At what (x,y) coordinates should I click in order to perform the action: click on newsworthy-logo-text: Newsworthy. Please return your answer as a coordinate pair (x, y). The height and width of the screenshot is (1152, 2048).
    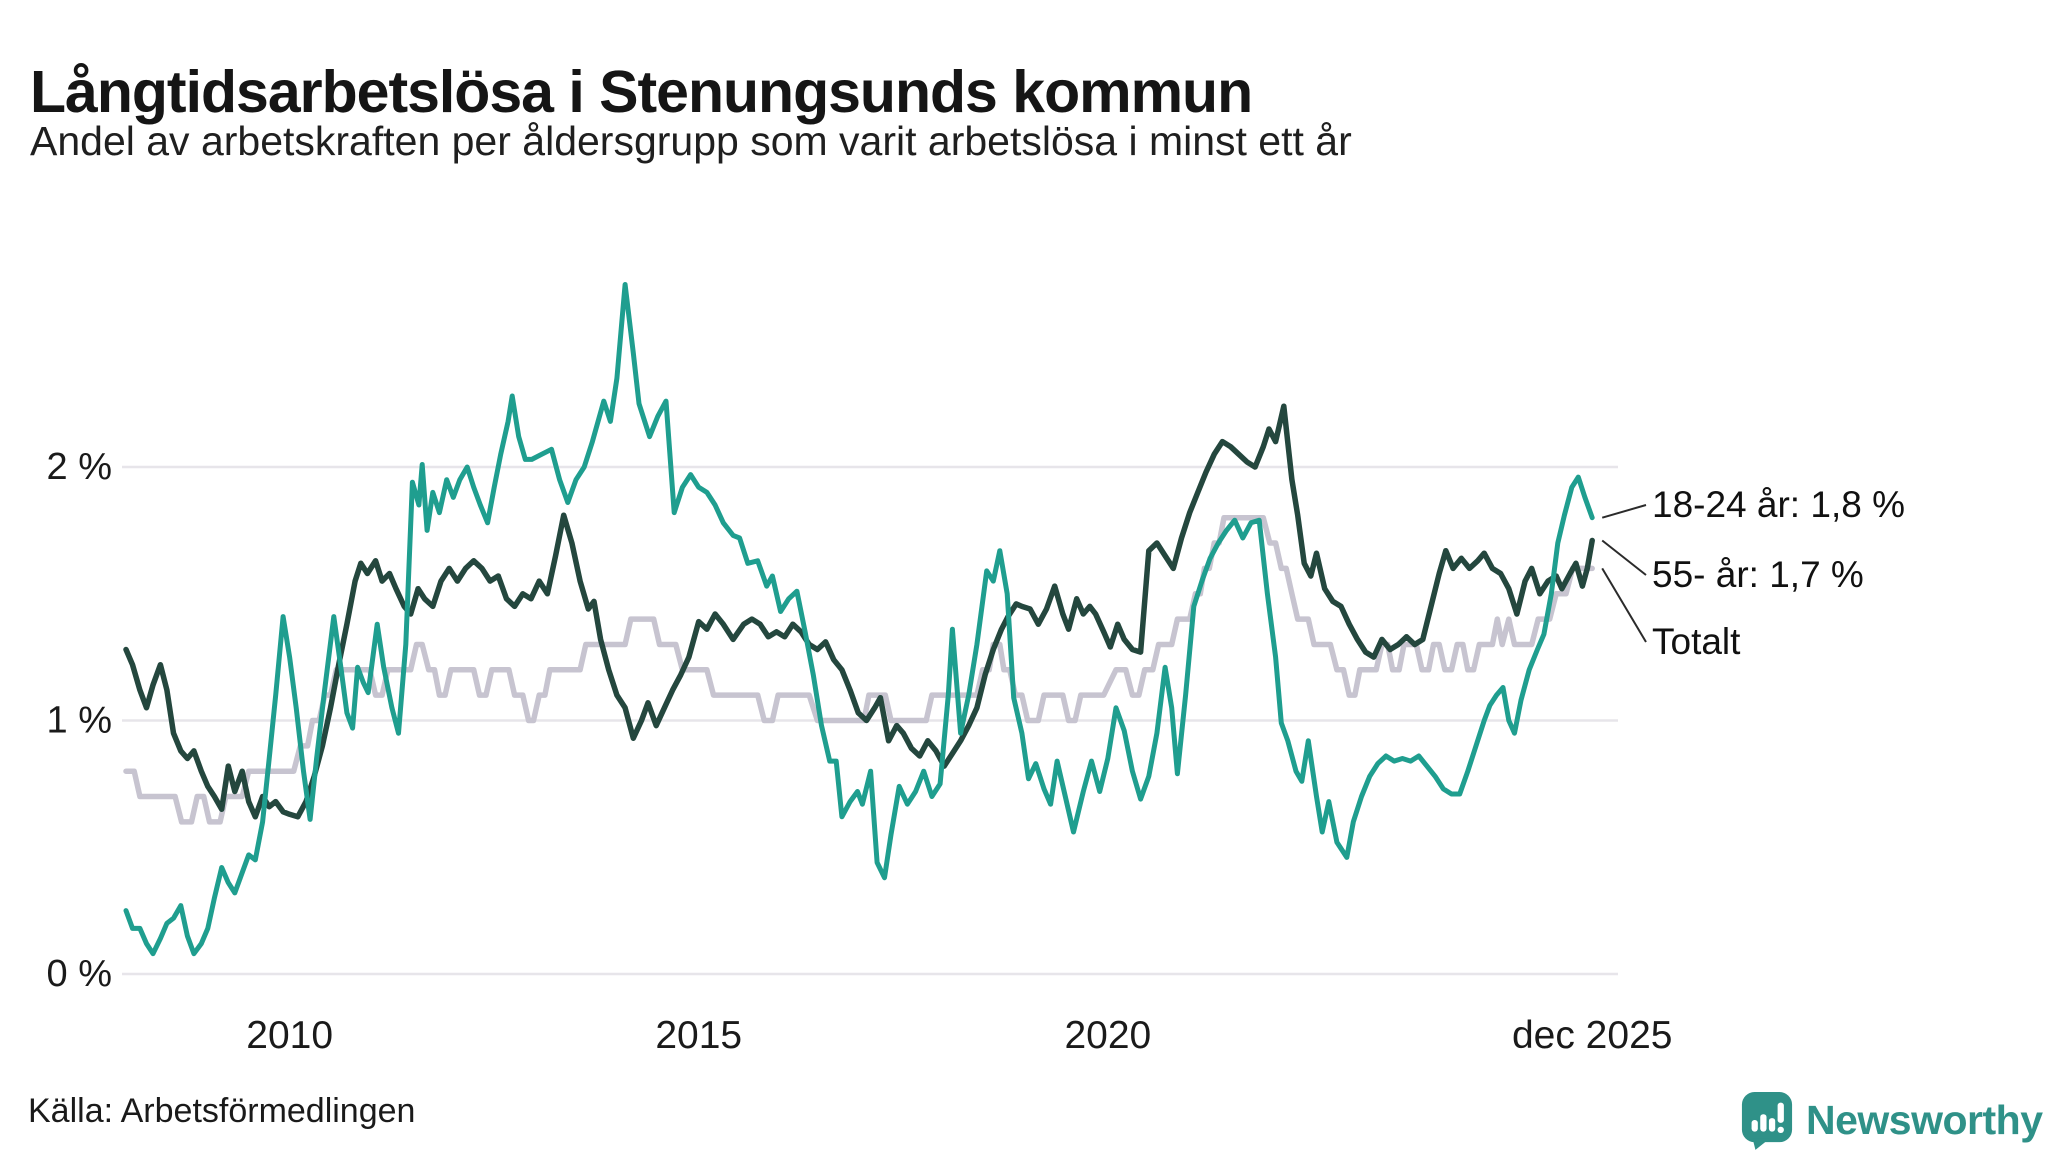
    Looking at the image, I should click on (1924, 1119).